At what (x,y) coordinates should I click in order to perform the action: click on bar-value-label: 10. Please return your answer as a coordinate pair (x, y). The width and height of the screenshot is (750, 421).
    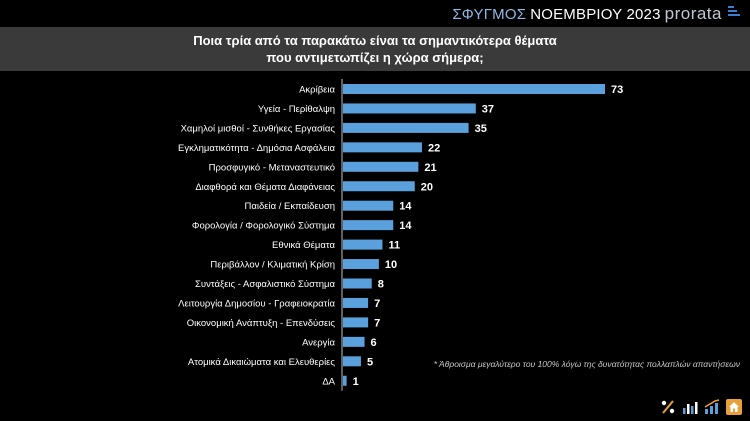
    Looking at the image, I should click on (391, 265).